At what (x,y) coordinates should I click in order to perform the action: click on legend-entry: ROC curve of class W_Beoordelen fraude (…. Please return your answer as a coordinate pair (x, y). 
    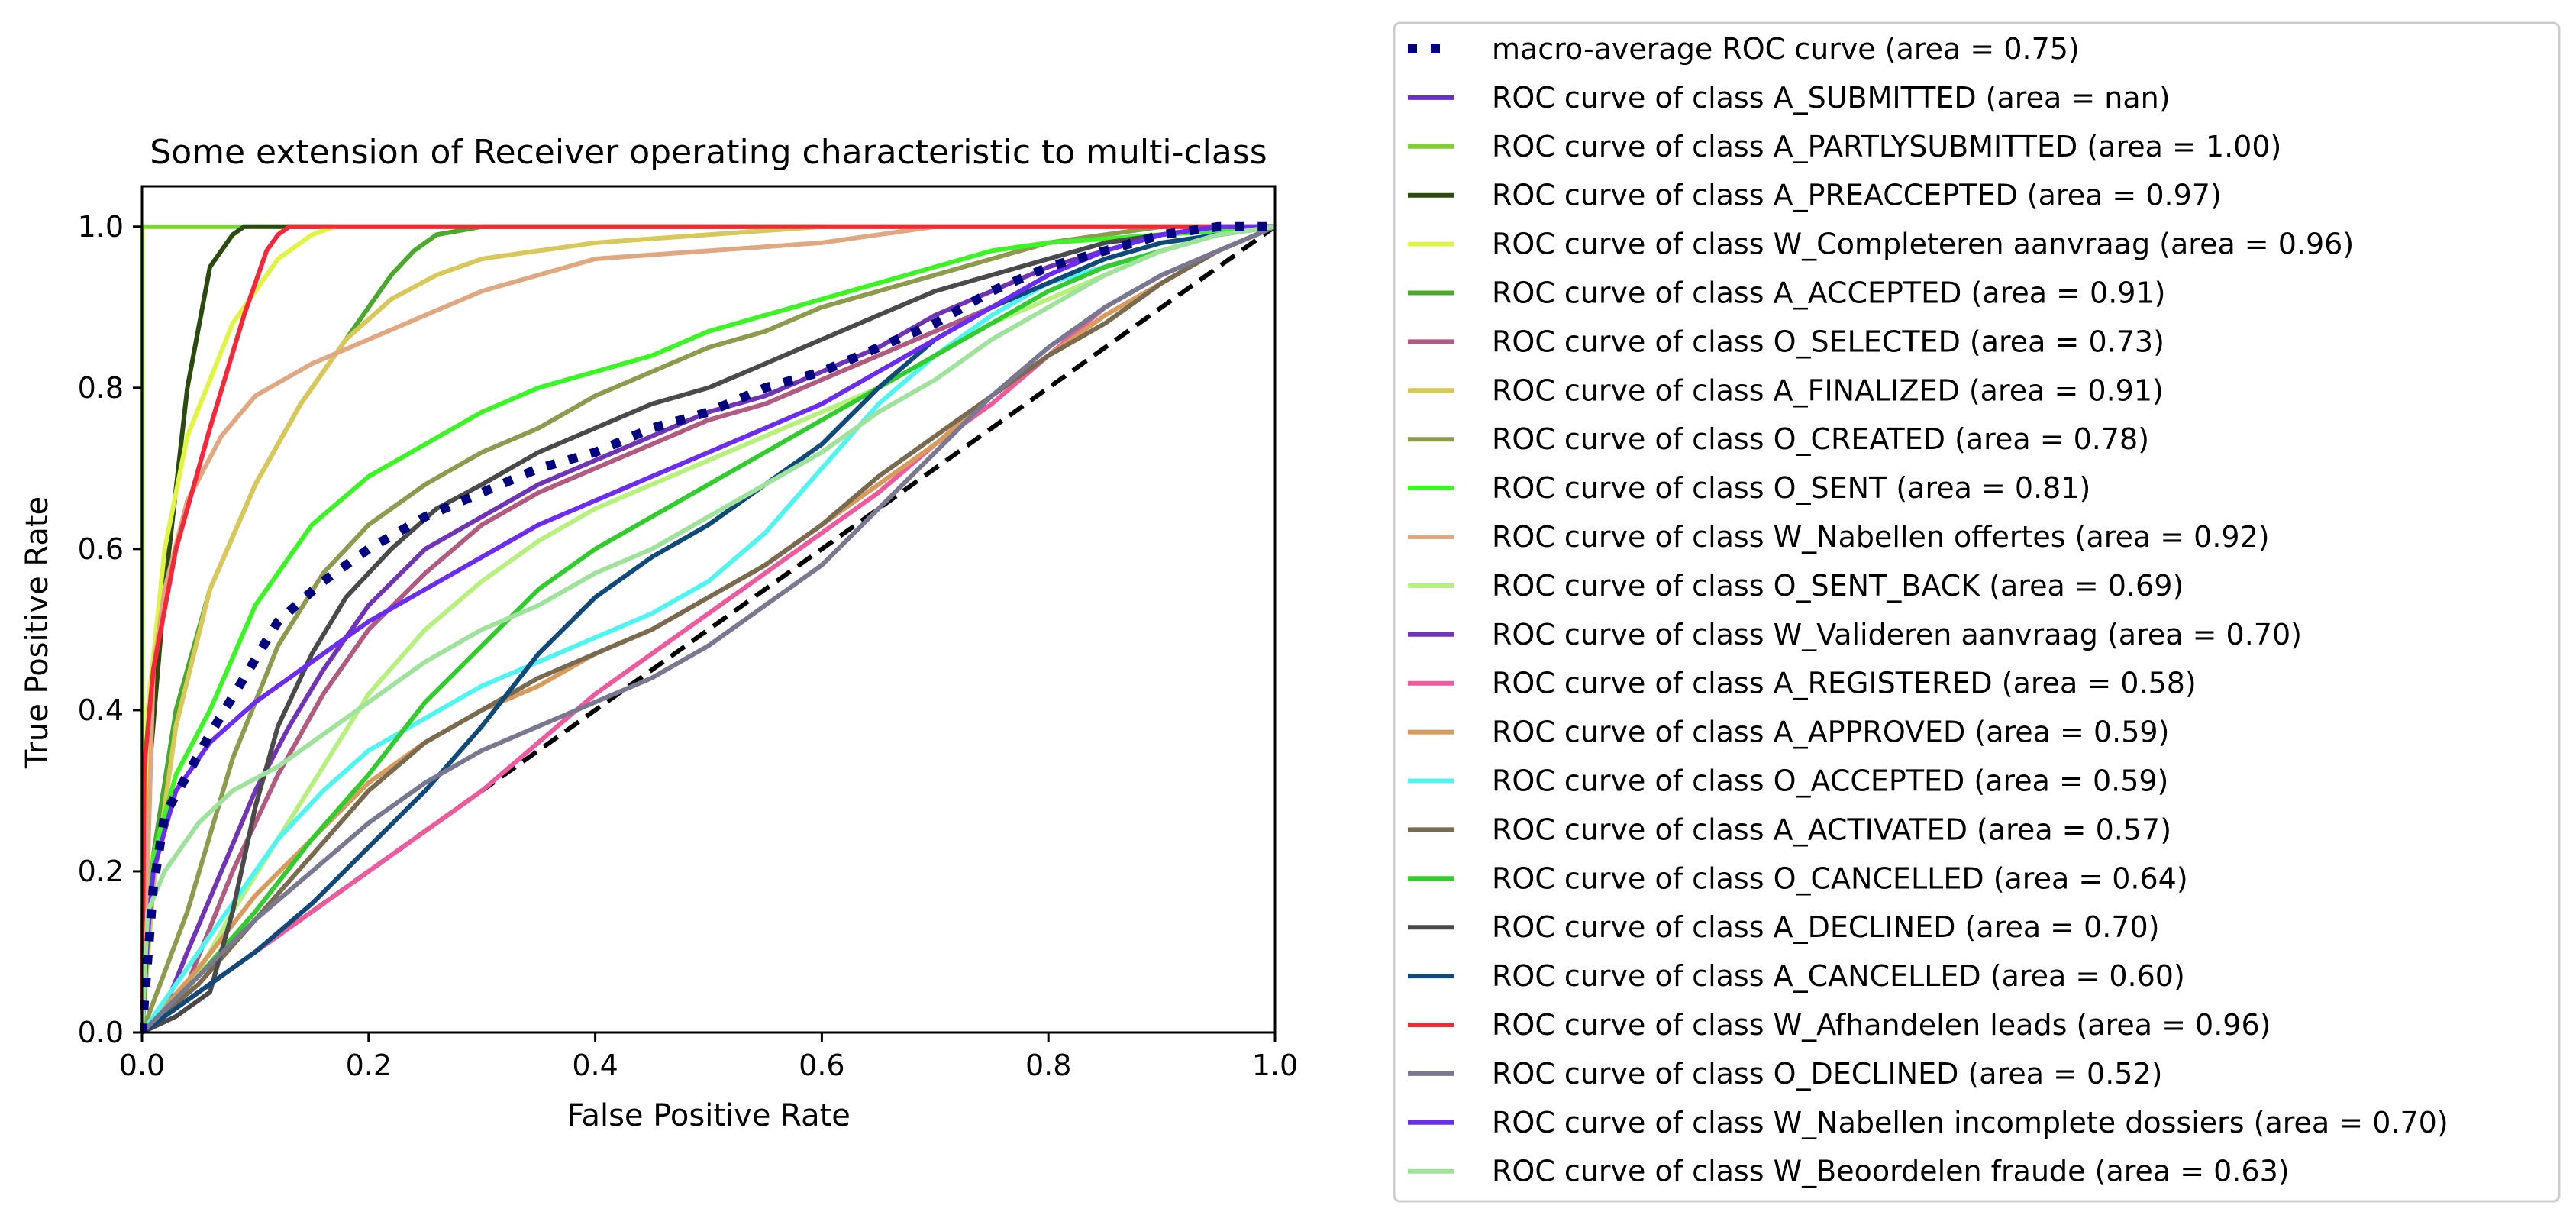
    Looking at the image, I should click on (1849, 1171).